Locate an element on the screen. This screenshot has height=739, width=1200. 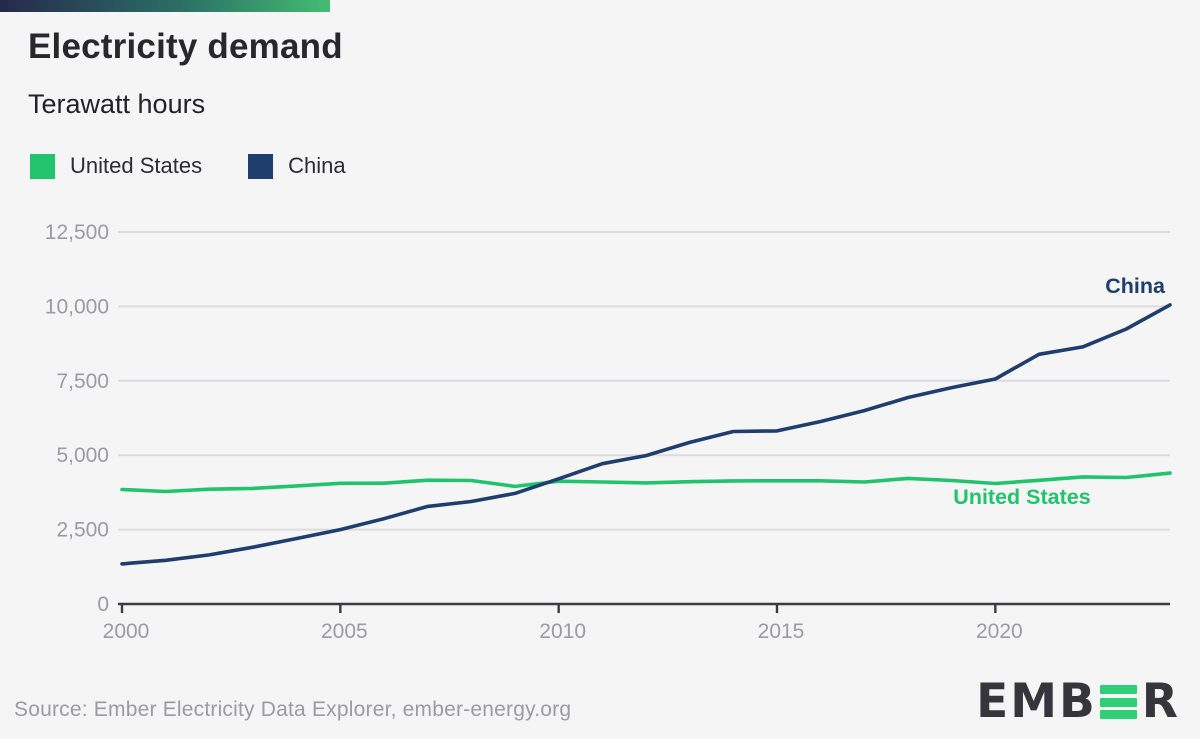
logo-green-e-icon is located at coordinates (1118, 701).